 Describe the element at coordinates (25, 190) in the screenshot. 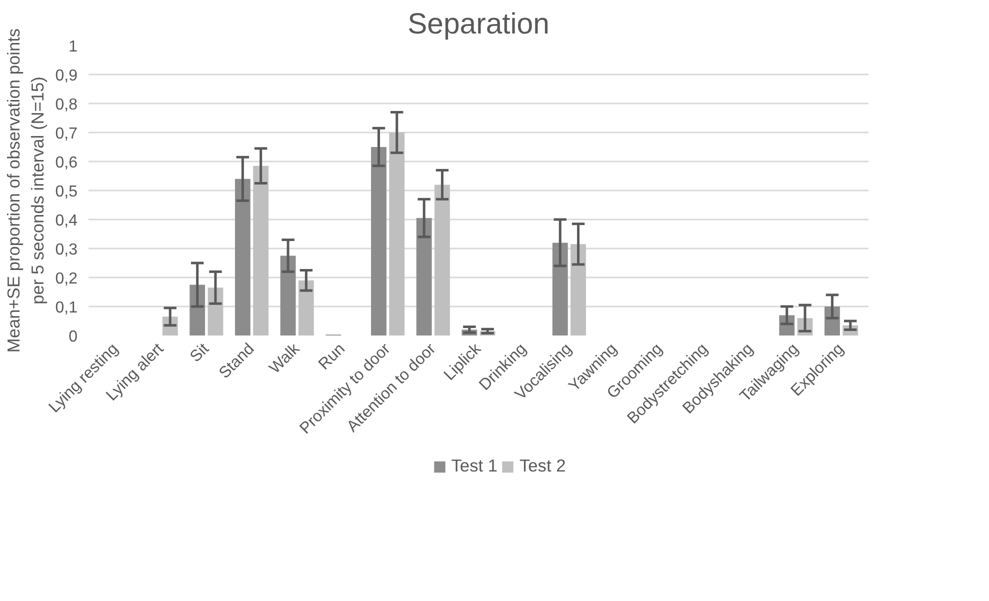

I see `y-axis-title: Mean+SE proportion of observation points per 5 seconds interval (N=15)` at that location.